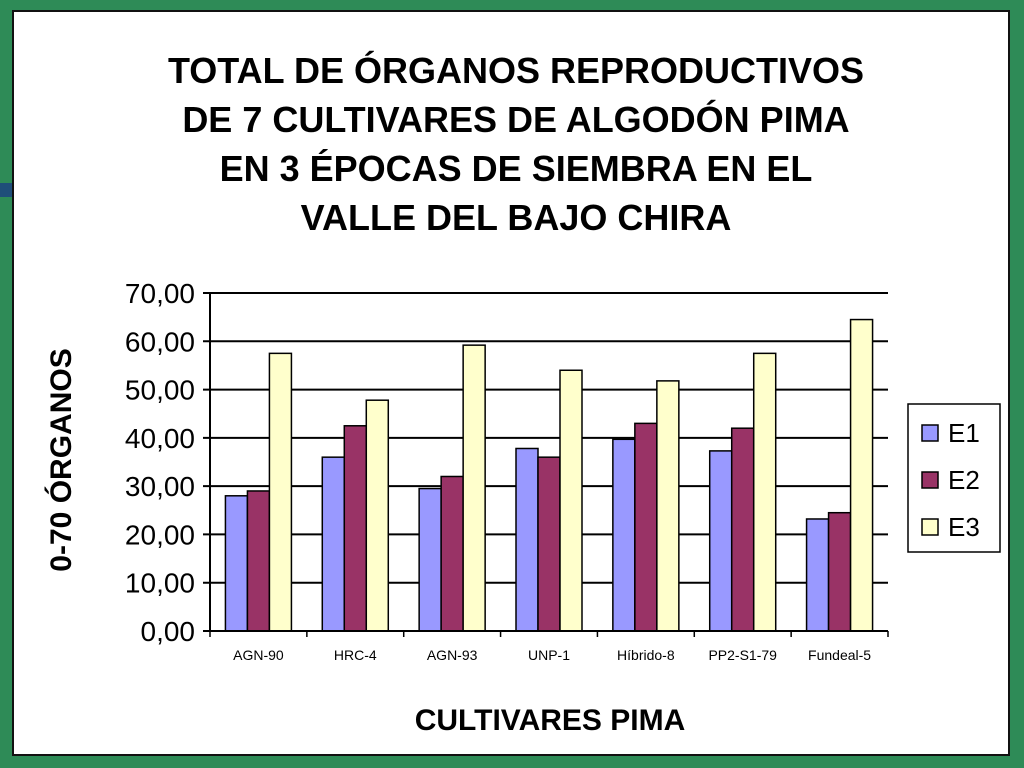 Image resolution: width=1024 pixels, height=768 pixels. Describe the element at coordinates (930, 433) in the screenshot. I see `legend-swatch-e1` at that location.